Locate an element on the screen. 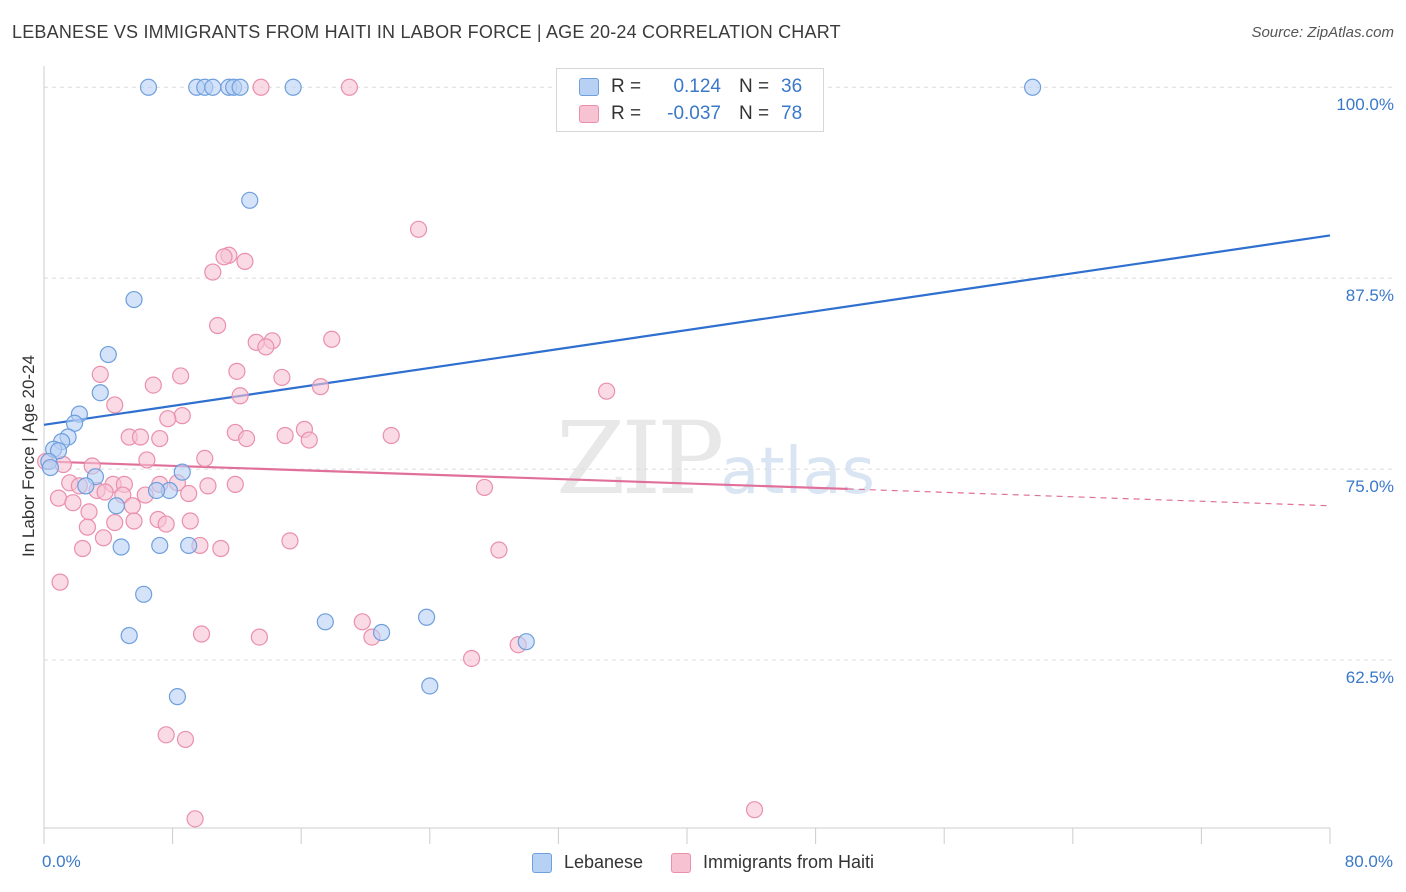 The width and height of the screenshot is (1406, 892). source-credit: Source: ZipAtlas.com is located at coordinates (1322, 32).